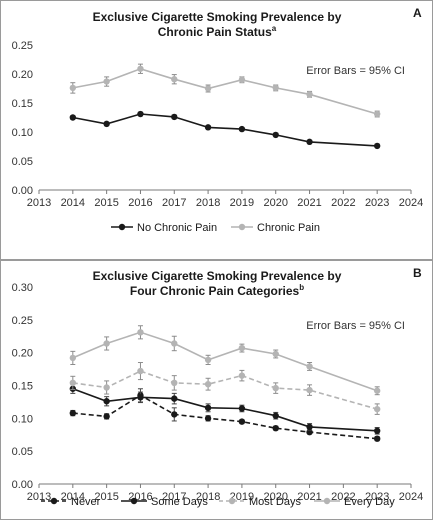 The image size is (433, 521). Describe the element at coordinates (22, 321) in the screenshot. I see `chart-b-y-tick-label: 0.25` at that location.